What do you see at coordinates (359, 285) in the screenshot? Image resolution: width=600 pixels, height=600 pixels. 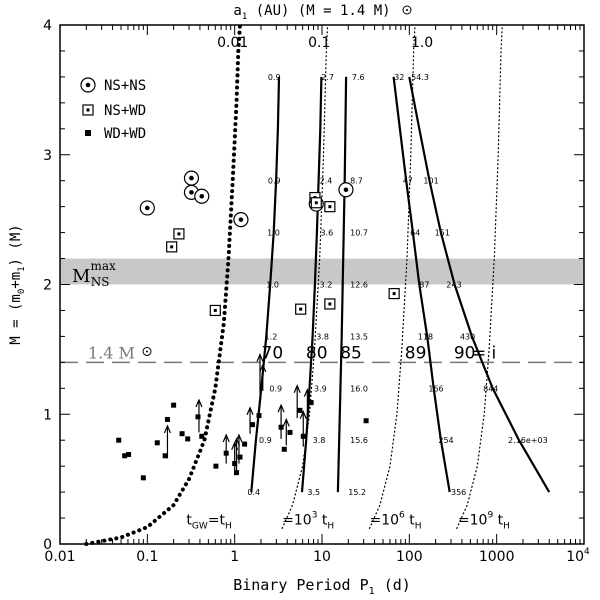 I see `curve-annotation: 12.6` at bounding box center [359, 285].